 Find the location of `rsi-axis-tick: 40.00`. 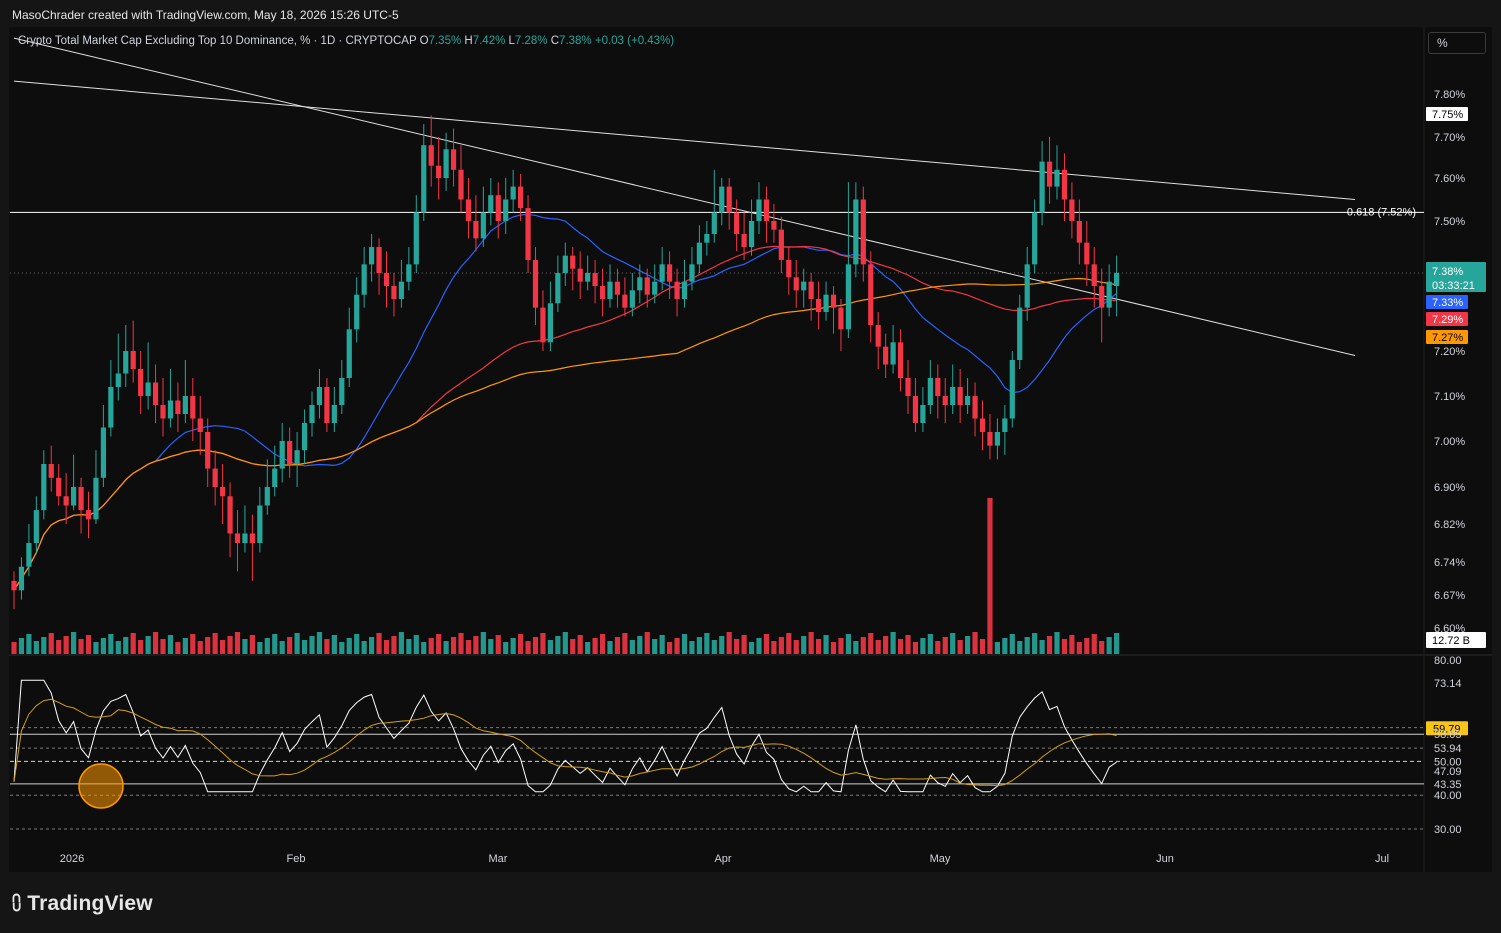

rsi-axis-tick: 40.00 is located at coordinates (1448, 796).